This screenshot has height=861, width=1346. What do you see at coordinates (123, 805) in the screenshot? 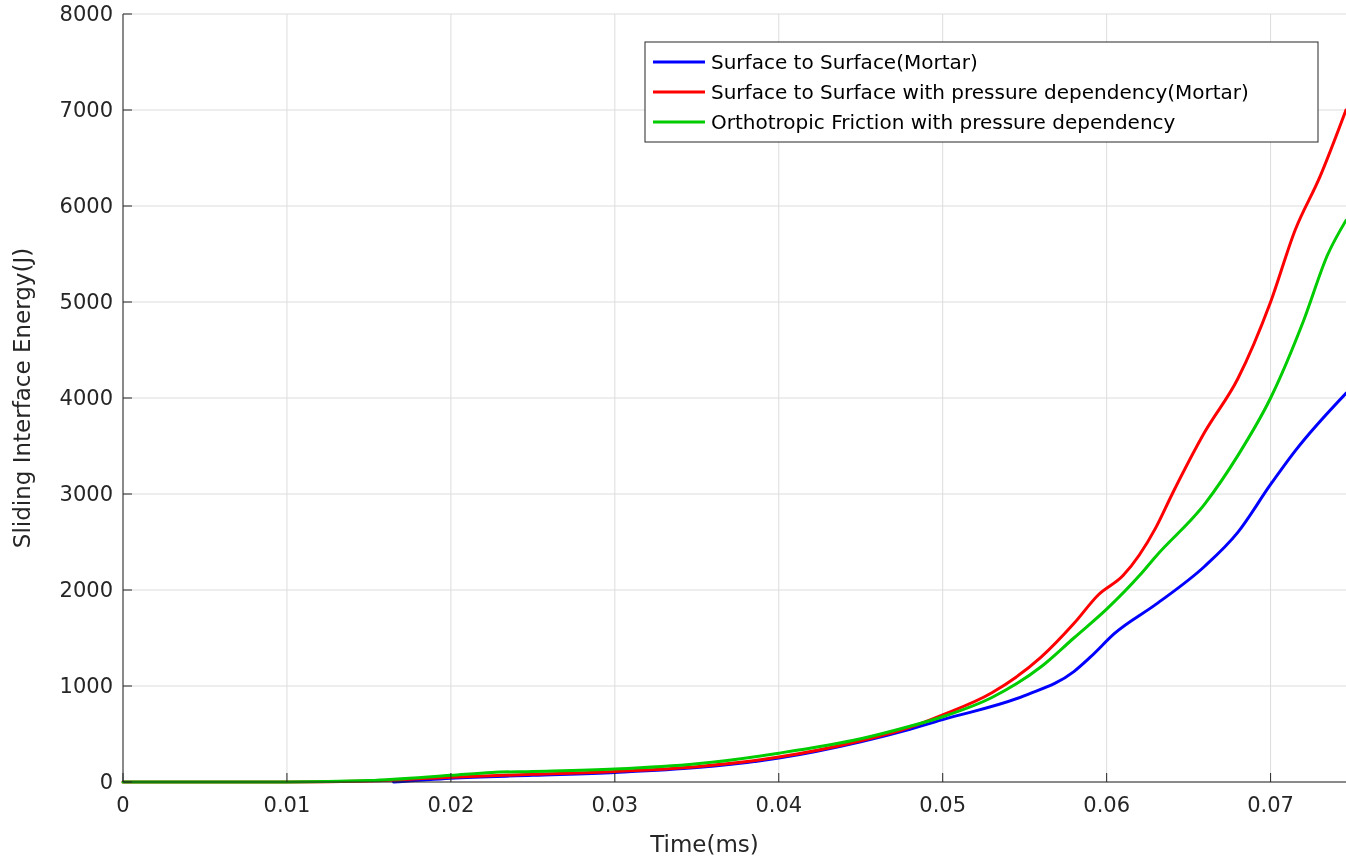
I see `x-tick-label: 0` at bounding box center [123, 805].